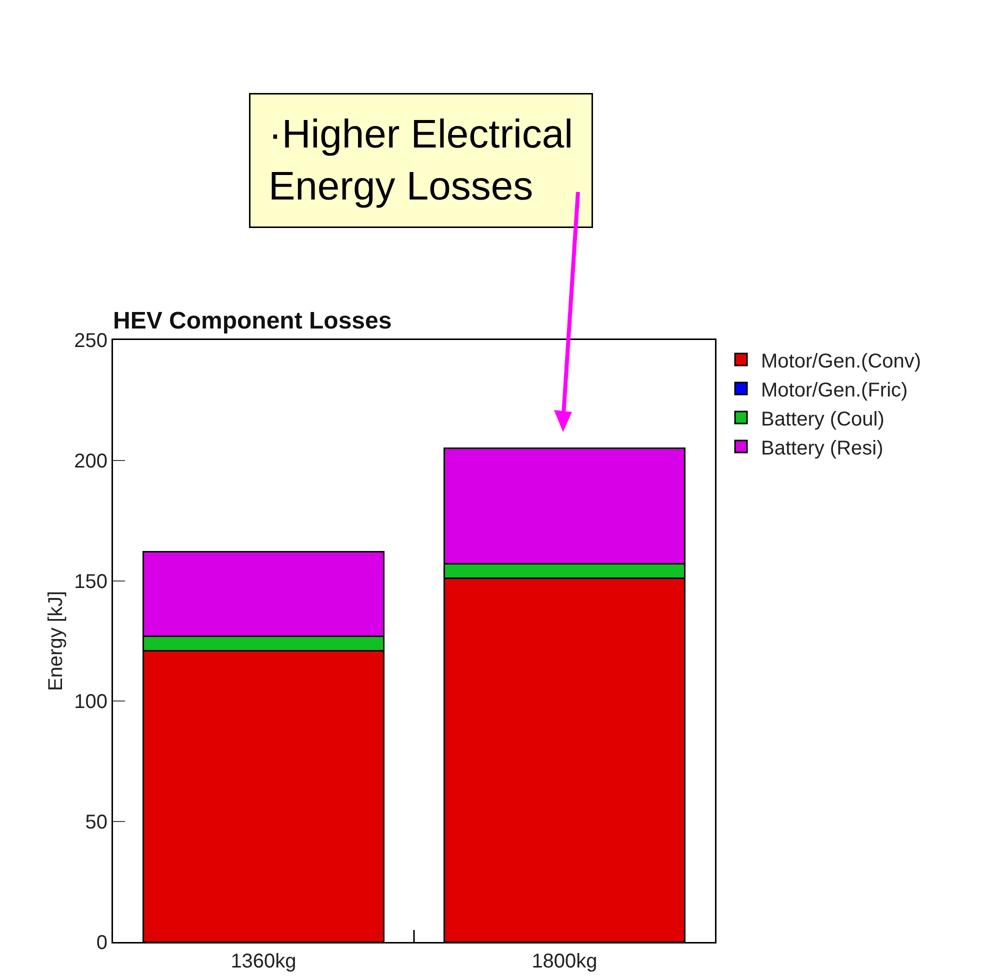  What do you see at coordinates (834, 390) in the screenshot?
I see `legend-label: Motor/Gen.(Fric)` at bounding box center [834, 390].